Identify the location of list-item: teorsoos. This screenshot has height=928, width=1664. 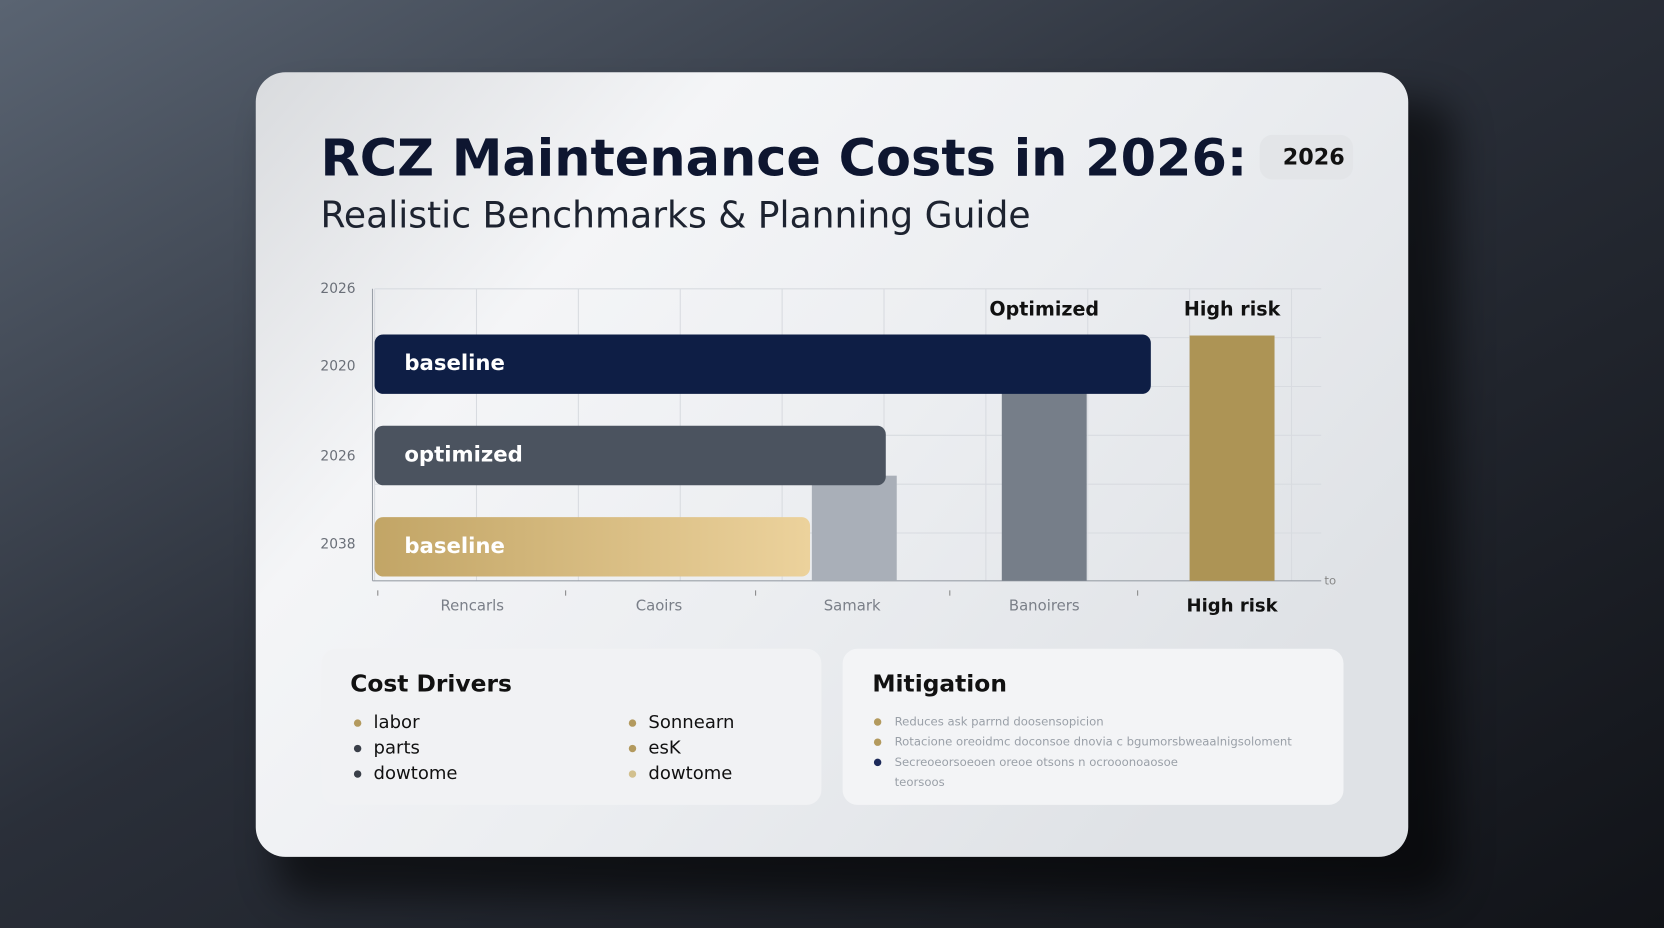
(920, 782).